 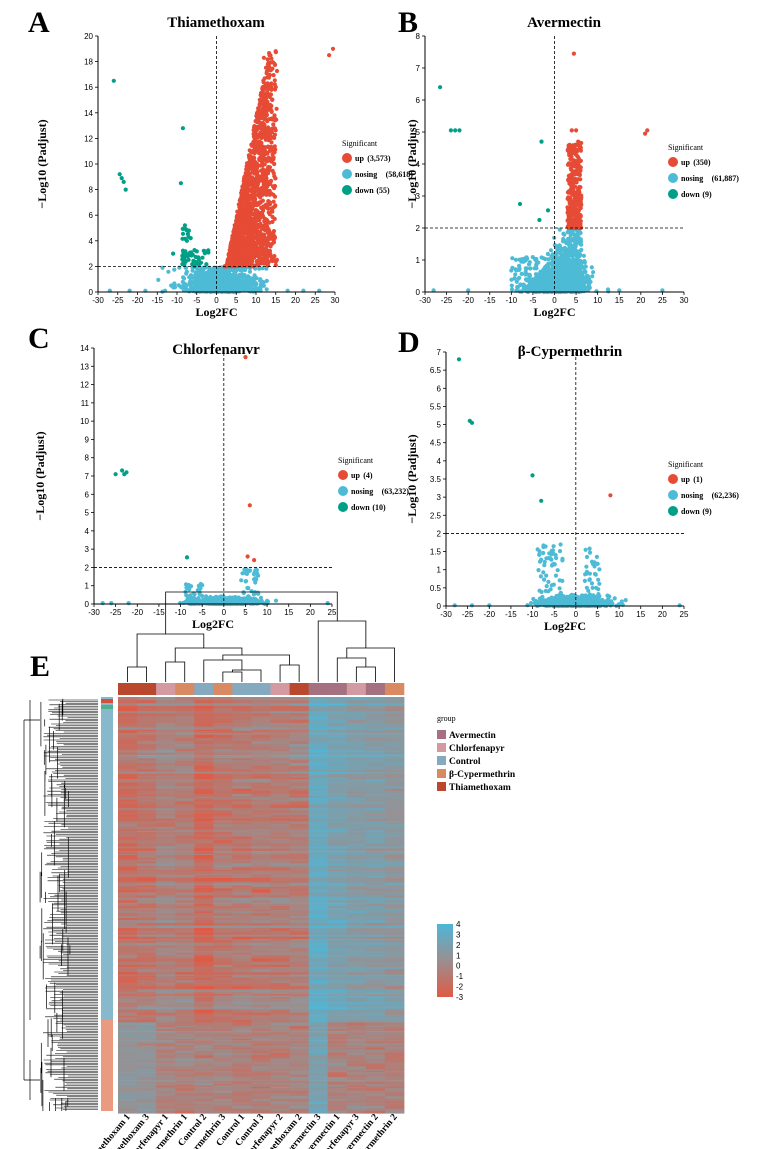 What do you see at coordinates (295, 300) in the screenshot?
I see `x-tick-label: 20` at bounding box center [295, 300].